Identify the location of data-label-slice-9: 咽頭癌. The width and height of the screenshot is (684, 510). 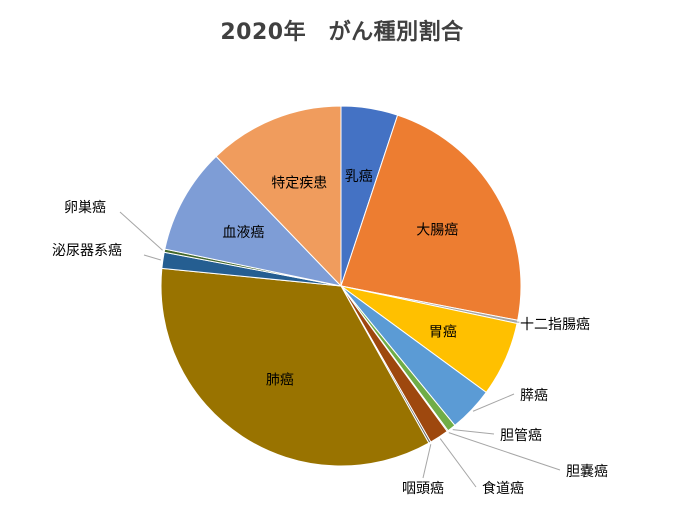
(423, 489).